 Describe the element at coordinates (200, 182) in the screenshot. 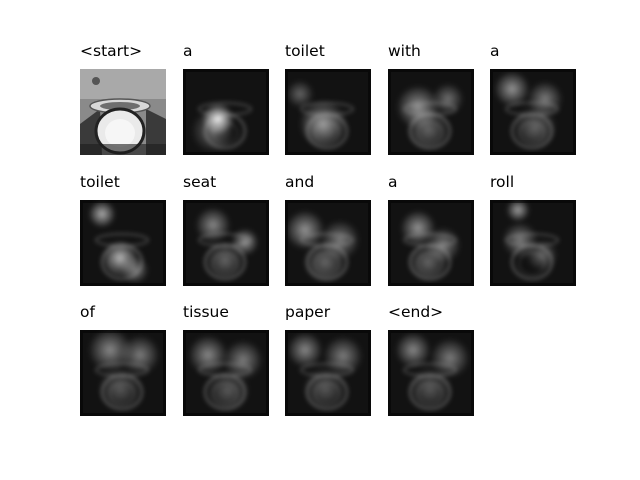

I see `word-label: seat` at that location.